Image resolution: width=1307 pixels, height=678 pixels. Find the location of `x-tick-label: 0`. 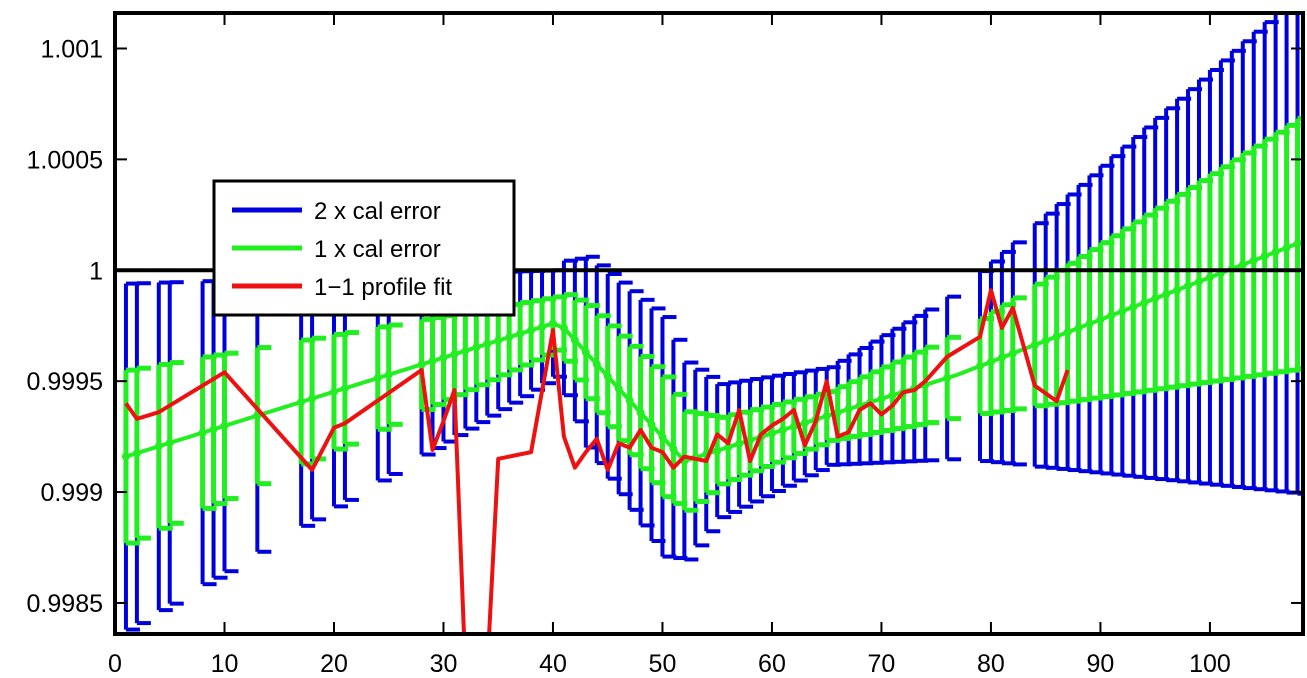

x-tick-label: 0 is located at coordinates (115, 664).